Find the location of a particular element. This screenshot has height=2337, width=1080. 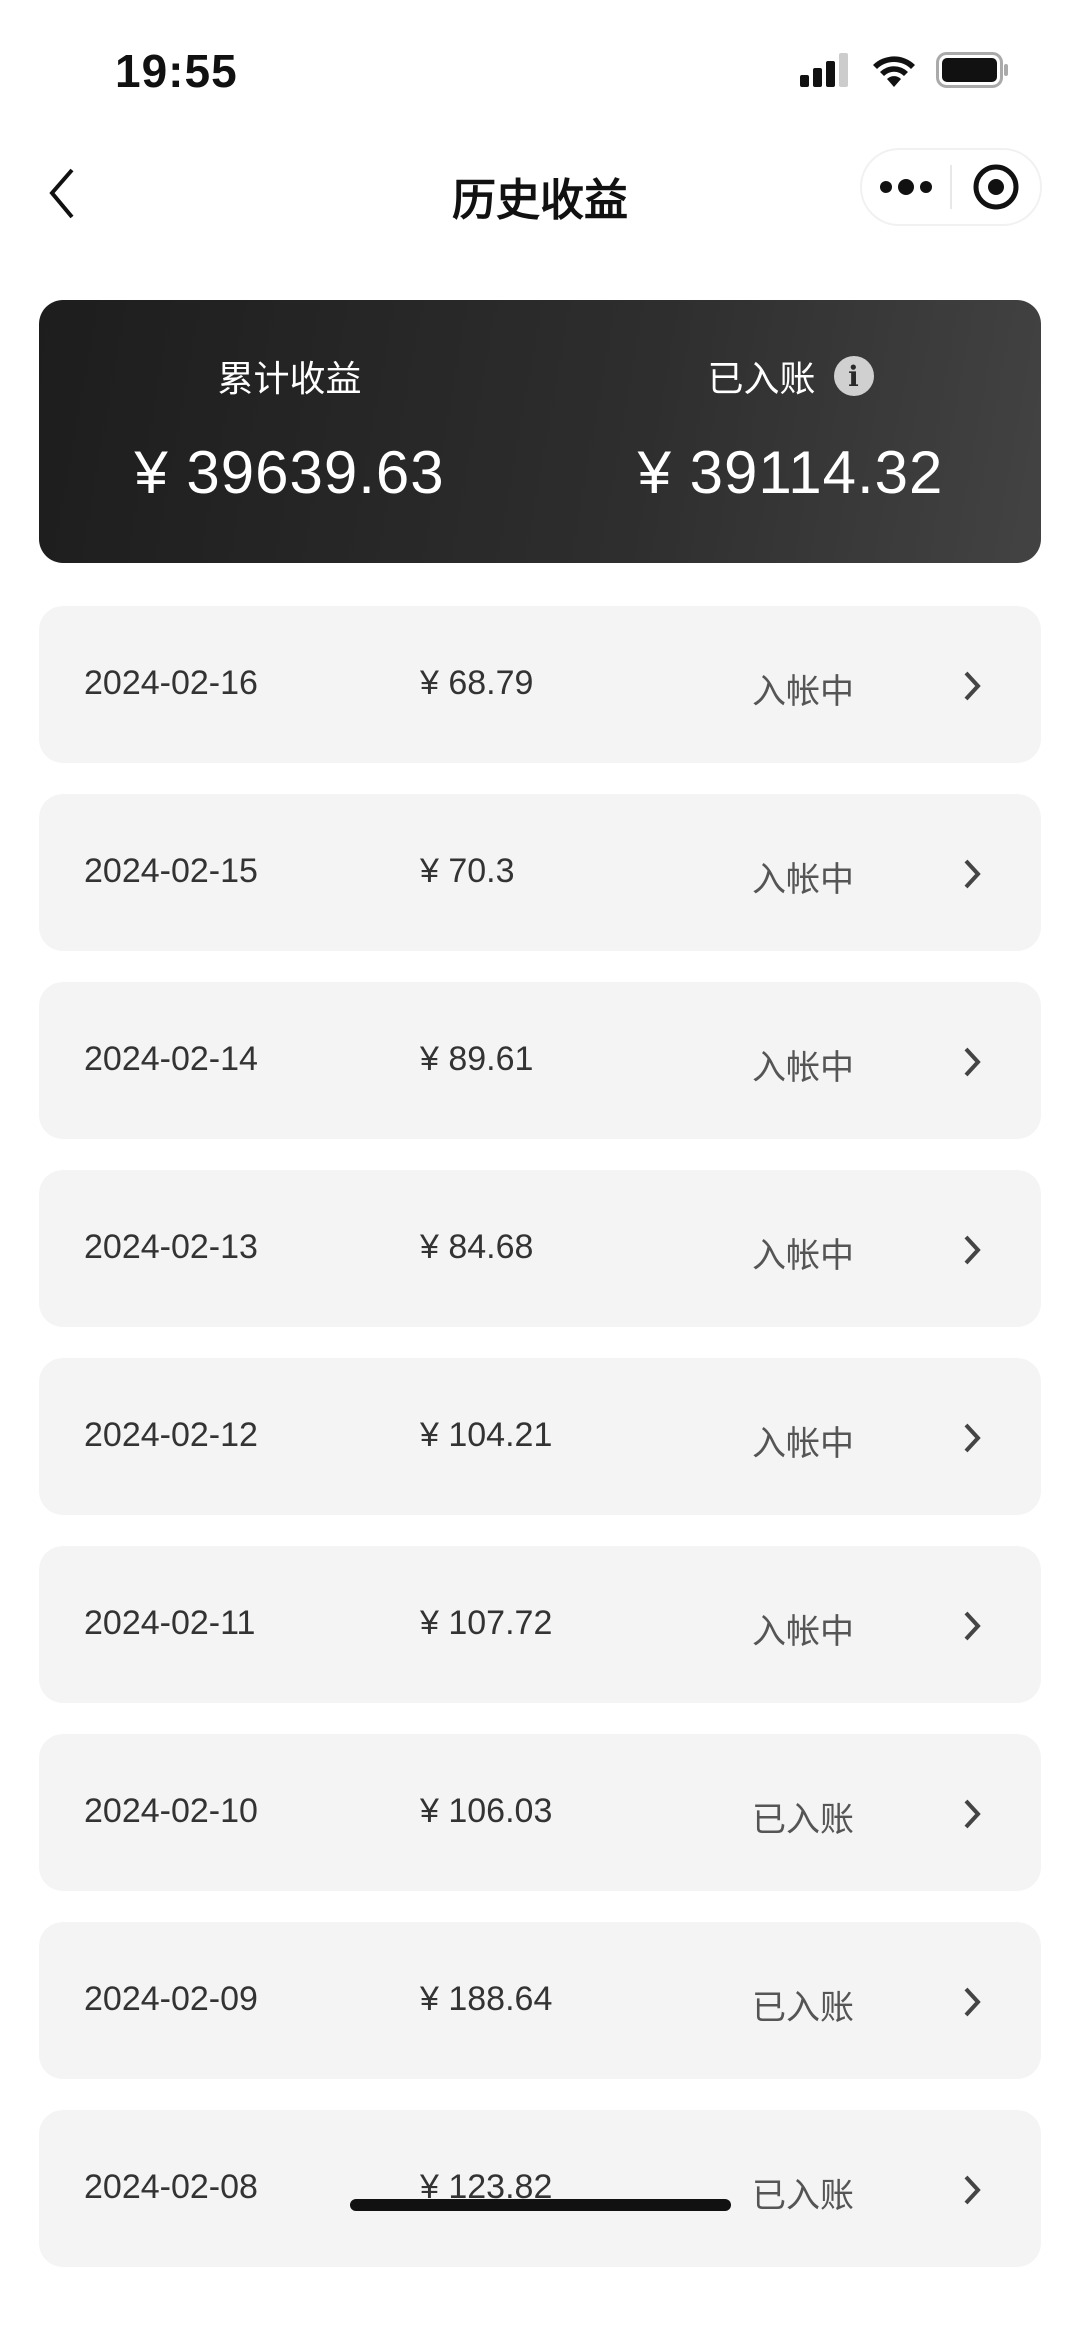

record-date: 2024-02-12 is located at coordinates (171, 1435).